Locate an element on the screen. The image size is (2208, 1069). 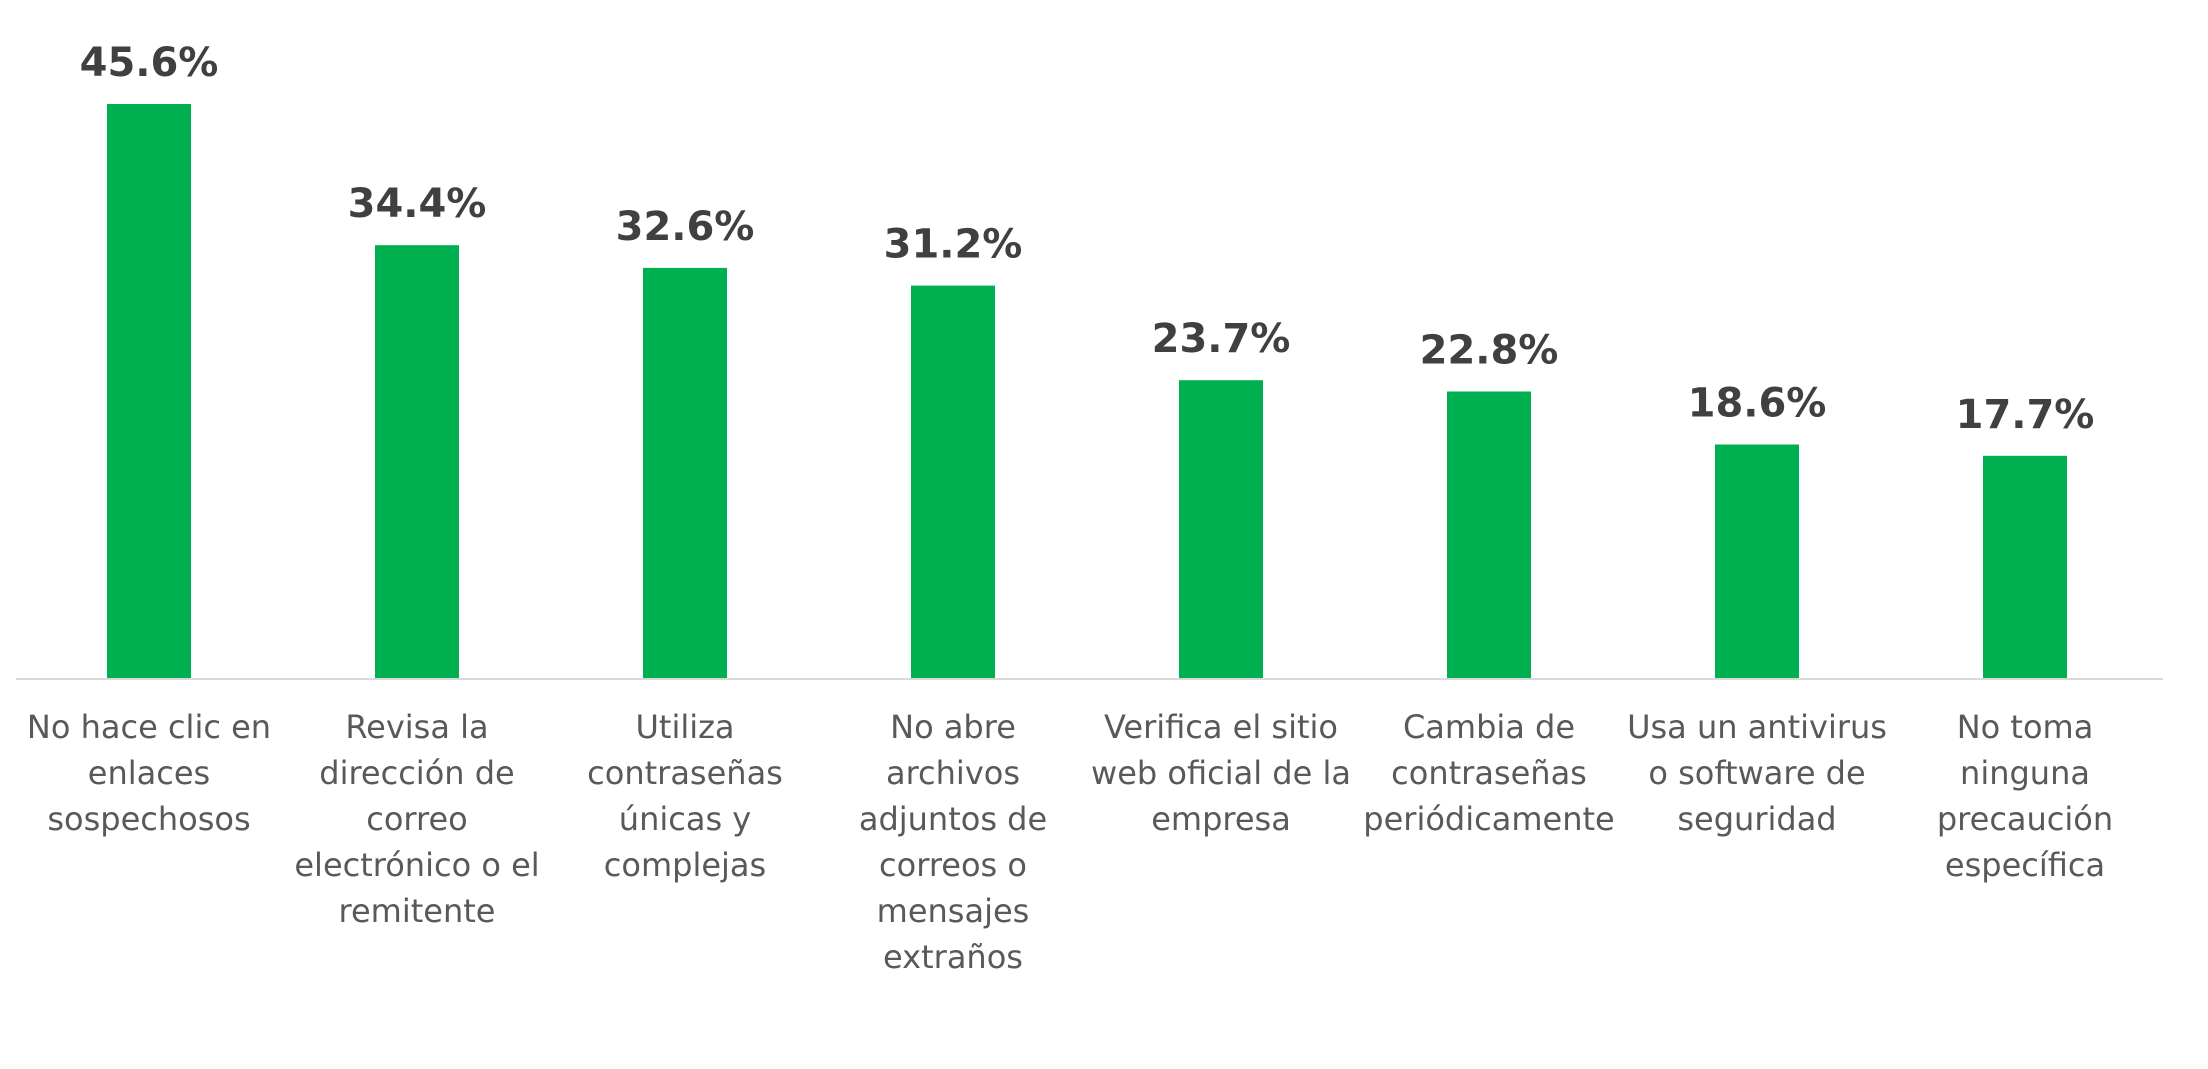
category-label-line: únicas y is located at coordinates (685, 819).